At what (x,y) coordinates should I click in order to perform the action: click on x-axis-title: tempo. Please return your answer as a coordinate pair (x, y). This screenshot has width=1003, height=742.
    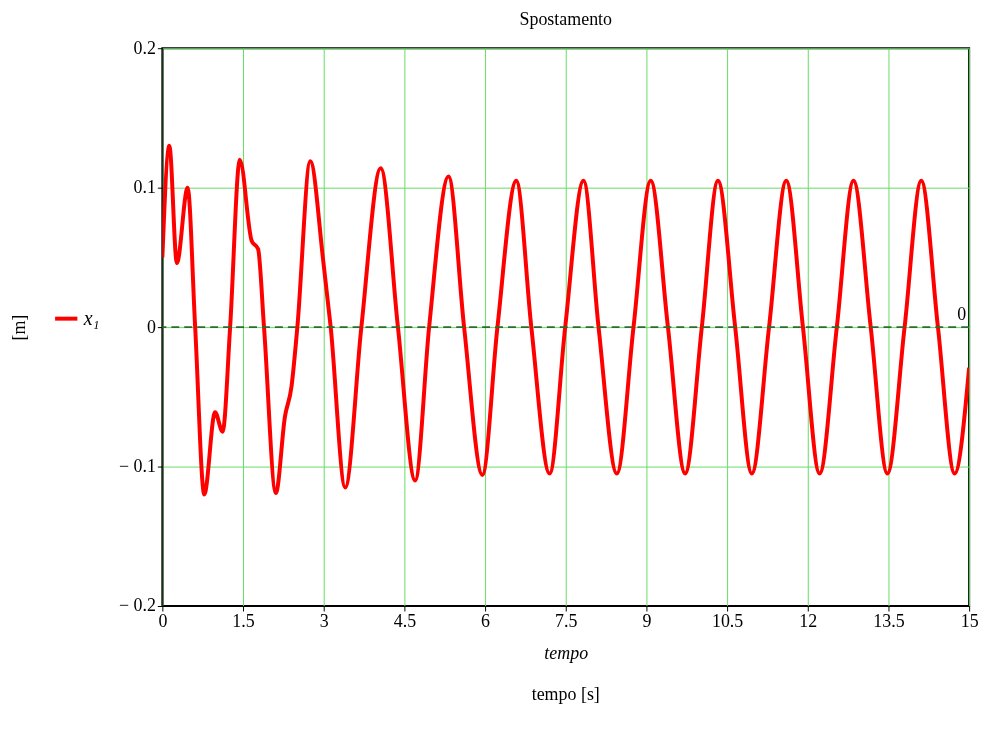
    Looking at the image, I should click on (566, 653).